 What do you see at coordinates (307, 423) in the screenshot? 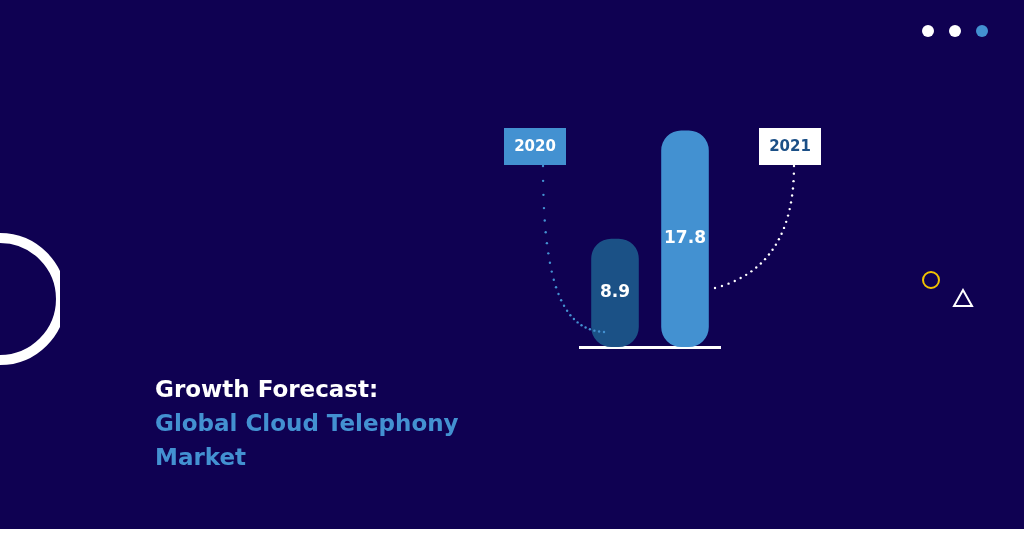
I see `text: Growth Forecast: Global Cloud Telephony Market` at bounding box center [307, 423].